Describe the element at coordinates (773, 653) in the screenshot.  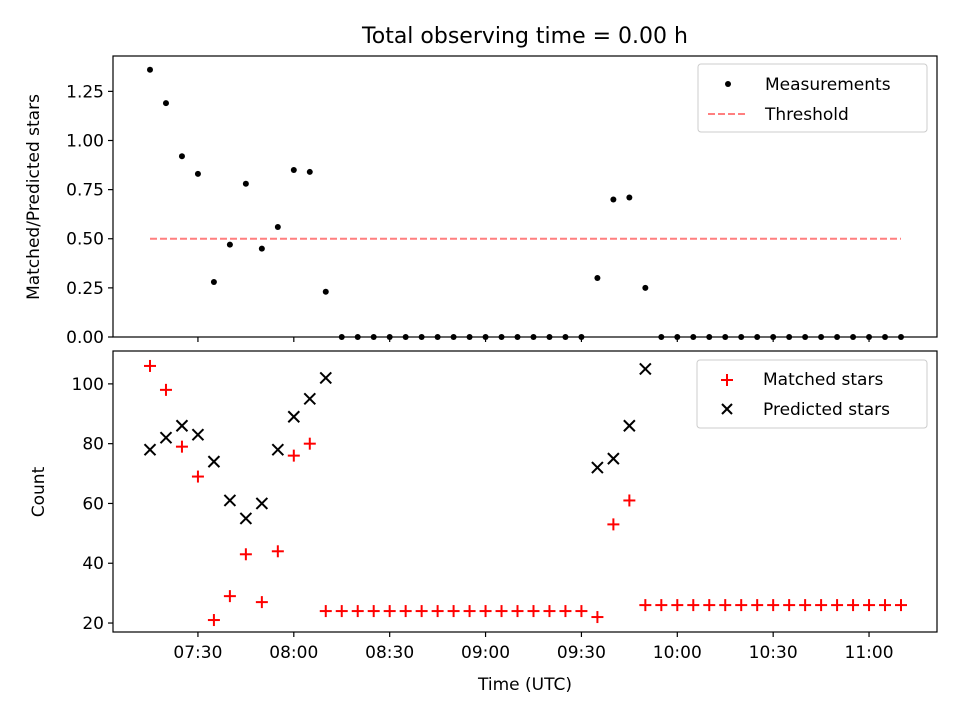
I see `x-tick-label: 10:30` at that location.